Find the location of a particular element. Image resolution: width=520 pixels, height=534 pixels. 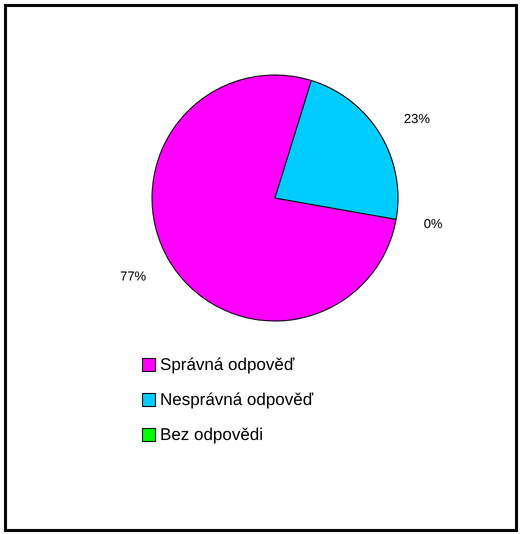

text: 0% is located at coordinates (433, 223).